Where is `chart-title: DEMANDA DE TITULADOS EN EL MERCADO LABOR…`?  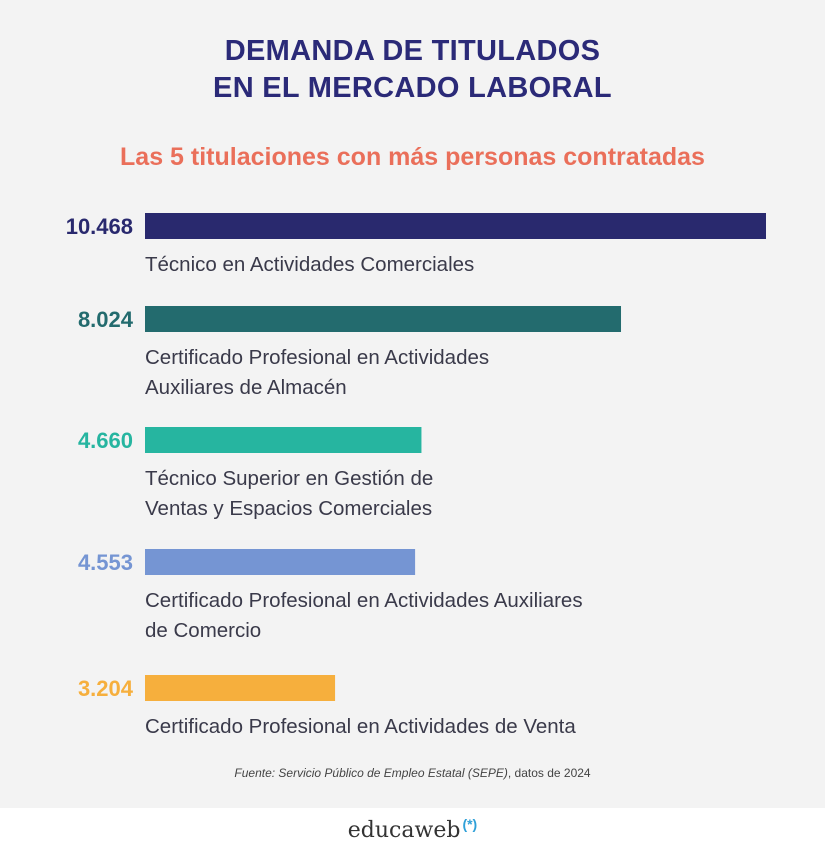 chart-title: DEMANDA DE TITULADOS EN EL MERCADO LABOR… is located at coordinates (412, 70).